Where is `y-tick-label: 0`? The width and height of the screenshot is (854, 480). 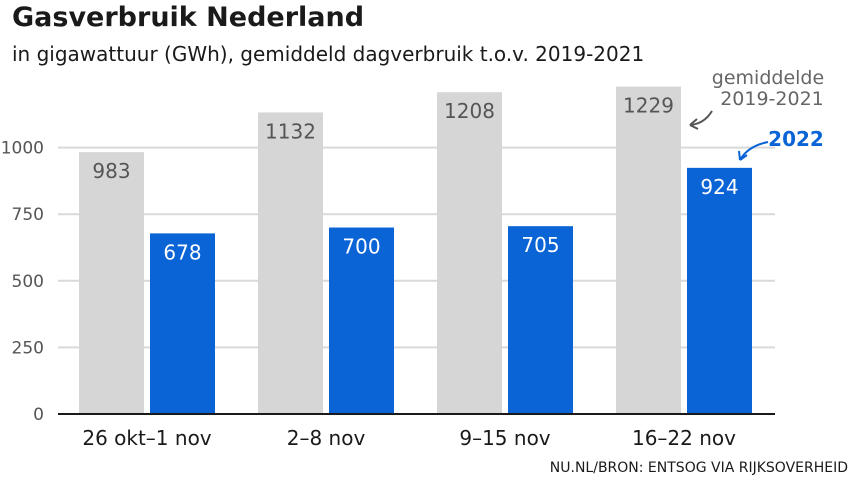
y-tick-label: 0 is located at coordinates (38, 415).